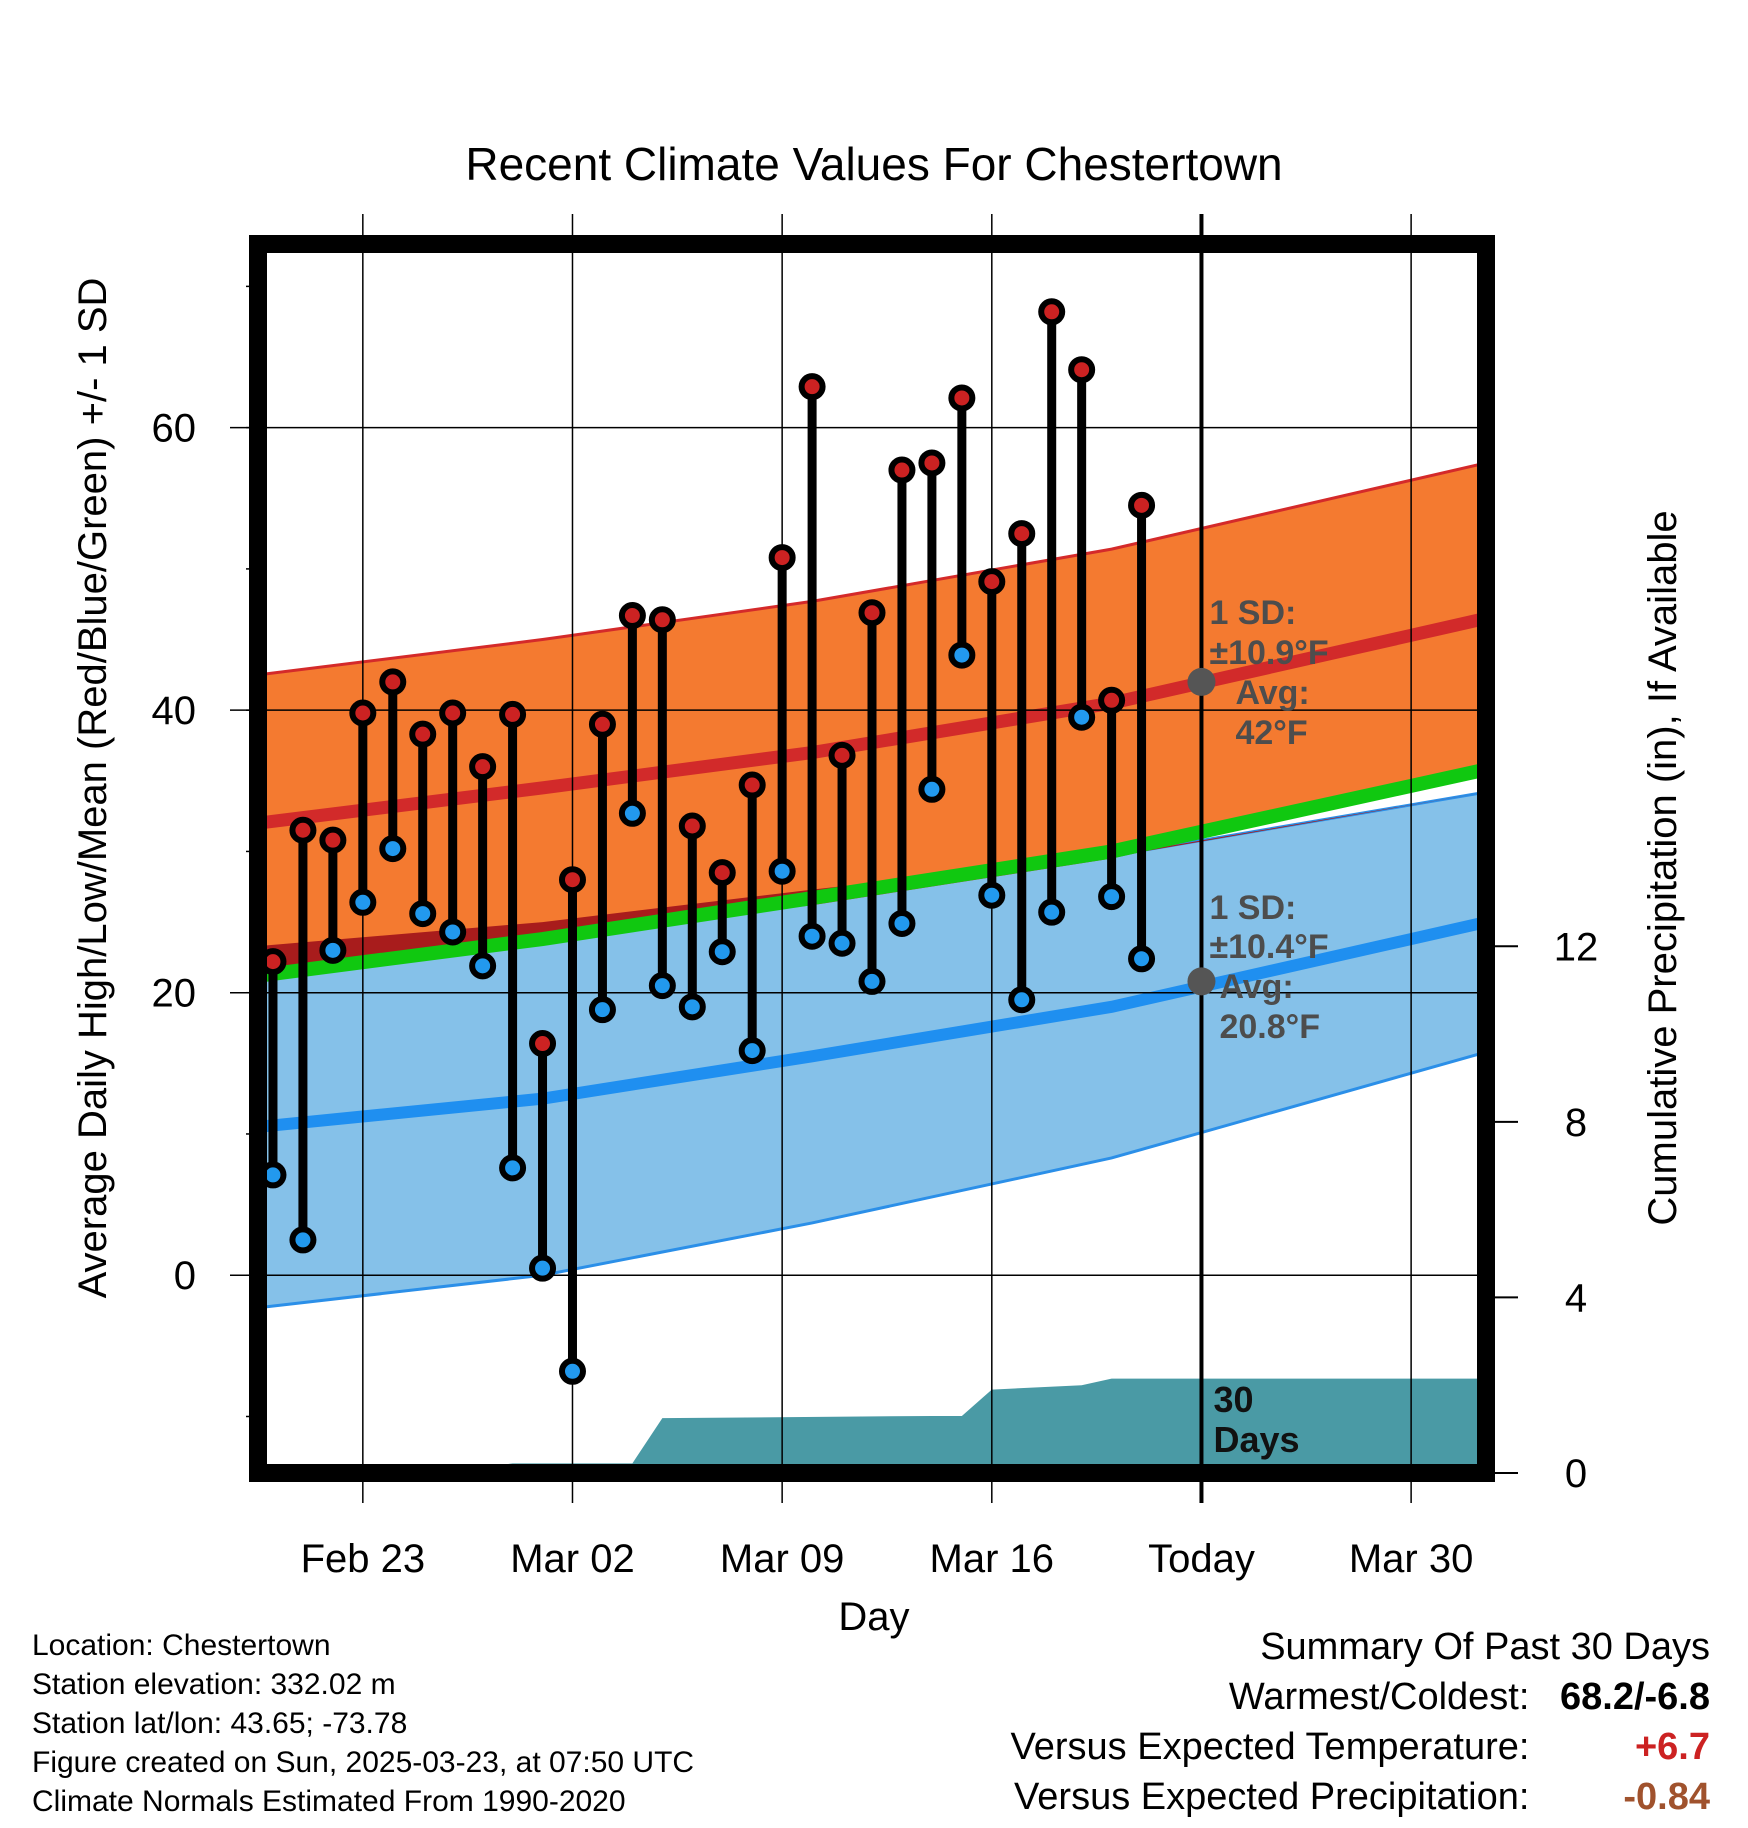 The height and width of the screenshot is (1828, 1748). Describe the element at coordinates (174, 429) in the screenshot. I see `y-tick-label: 60` at that location.